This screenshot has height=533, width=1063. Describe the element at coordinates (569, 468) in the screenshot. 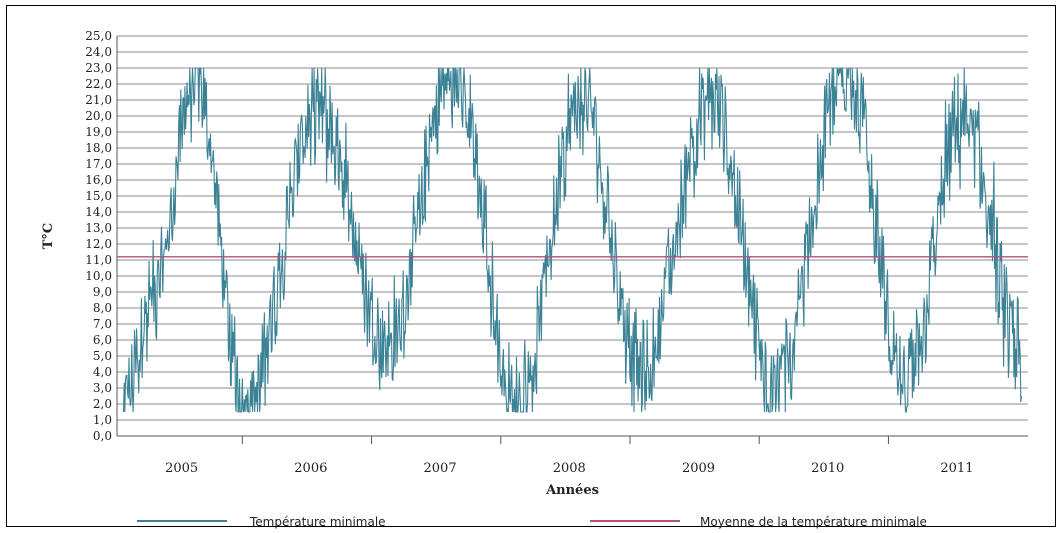

I see `x-tick-label: 2008` at that location.